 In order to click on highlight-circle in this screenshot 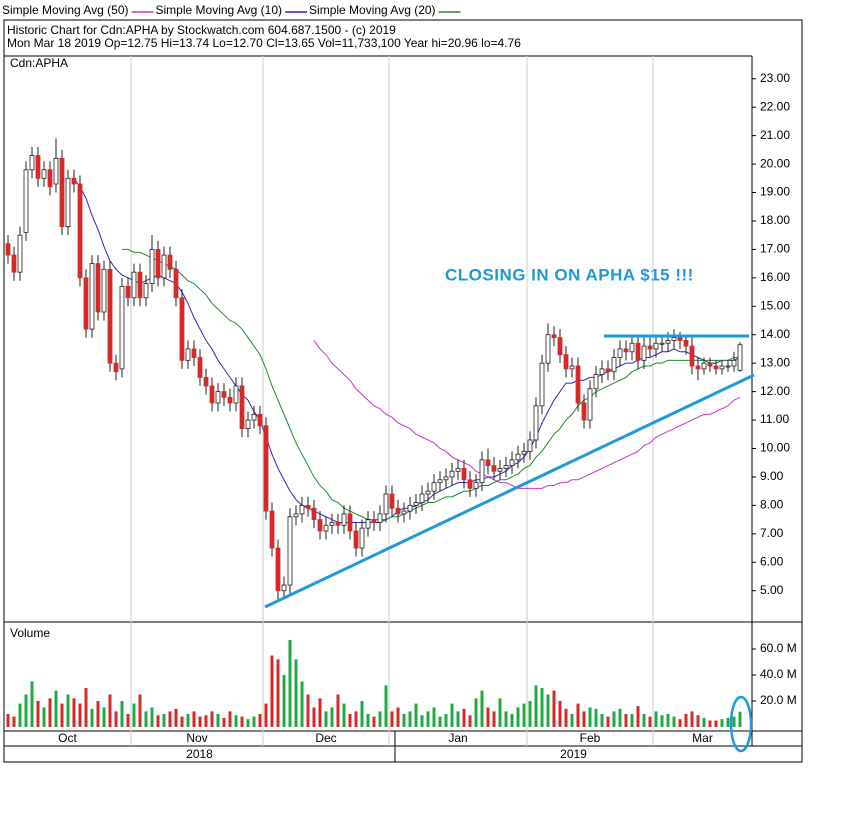, I will do `click(741, 724)`.